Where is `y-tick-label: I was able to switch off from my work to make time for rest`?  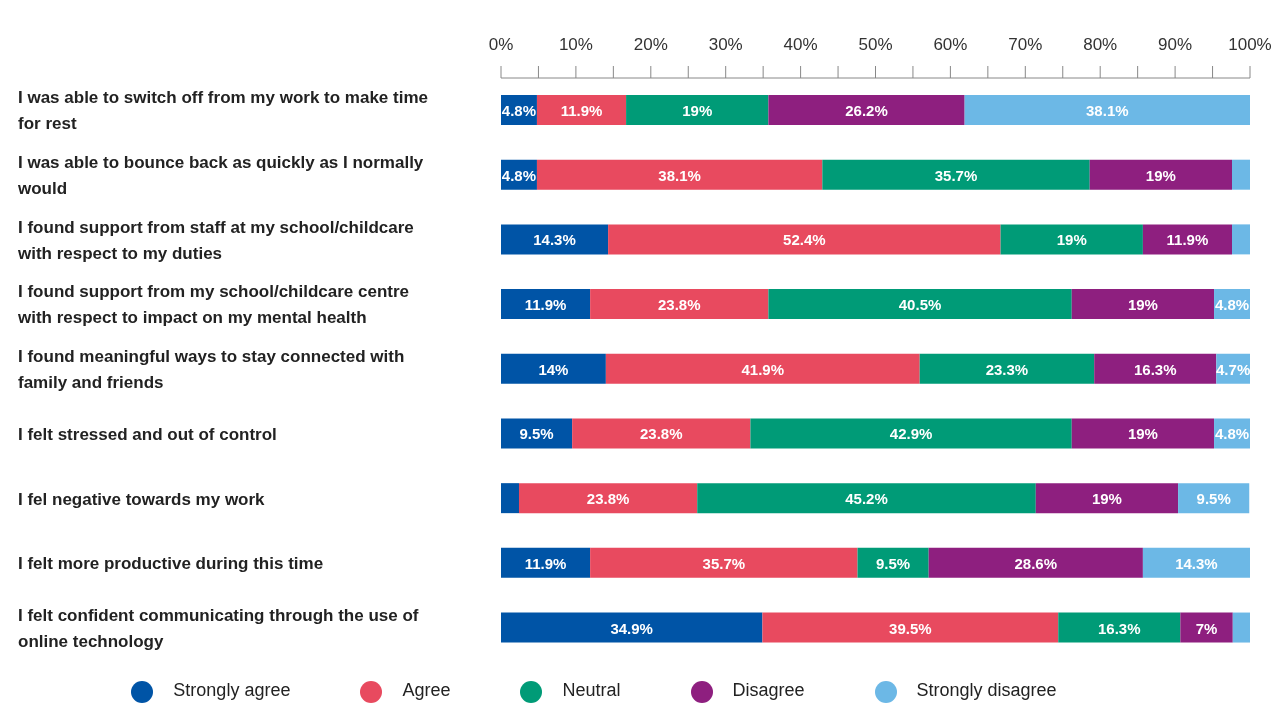
y-tick-label: I was able to switch off from my work to make time for rest is located at coordinates (223, 111).